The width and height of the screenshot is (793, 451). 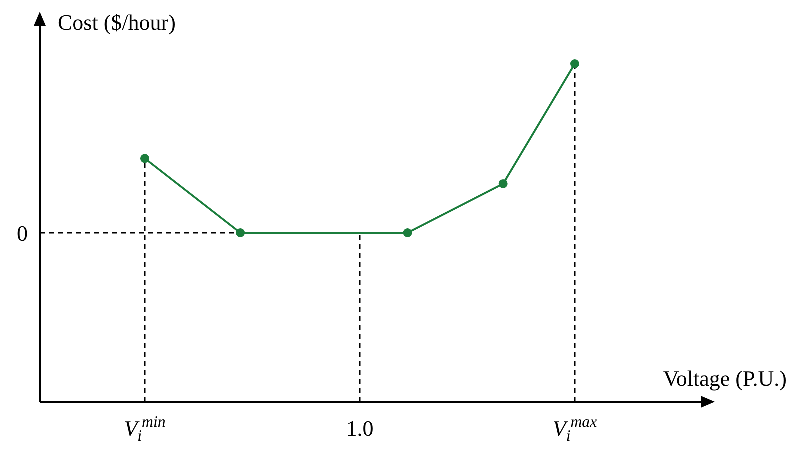 I want to click on y-axis-title: Cost ($/hour), so click(x=117, y=22).